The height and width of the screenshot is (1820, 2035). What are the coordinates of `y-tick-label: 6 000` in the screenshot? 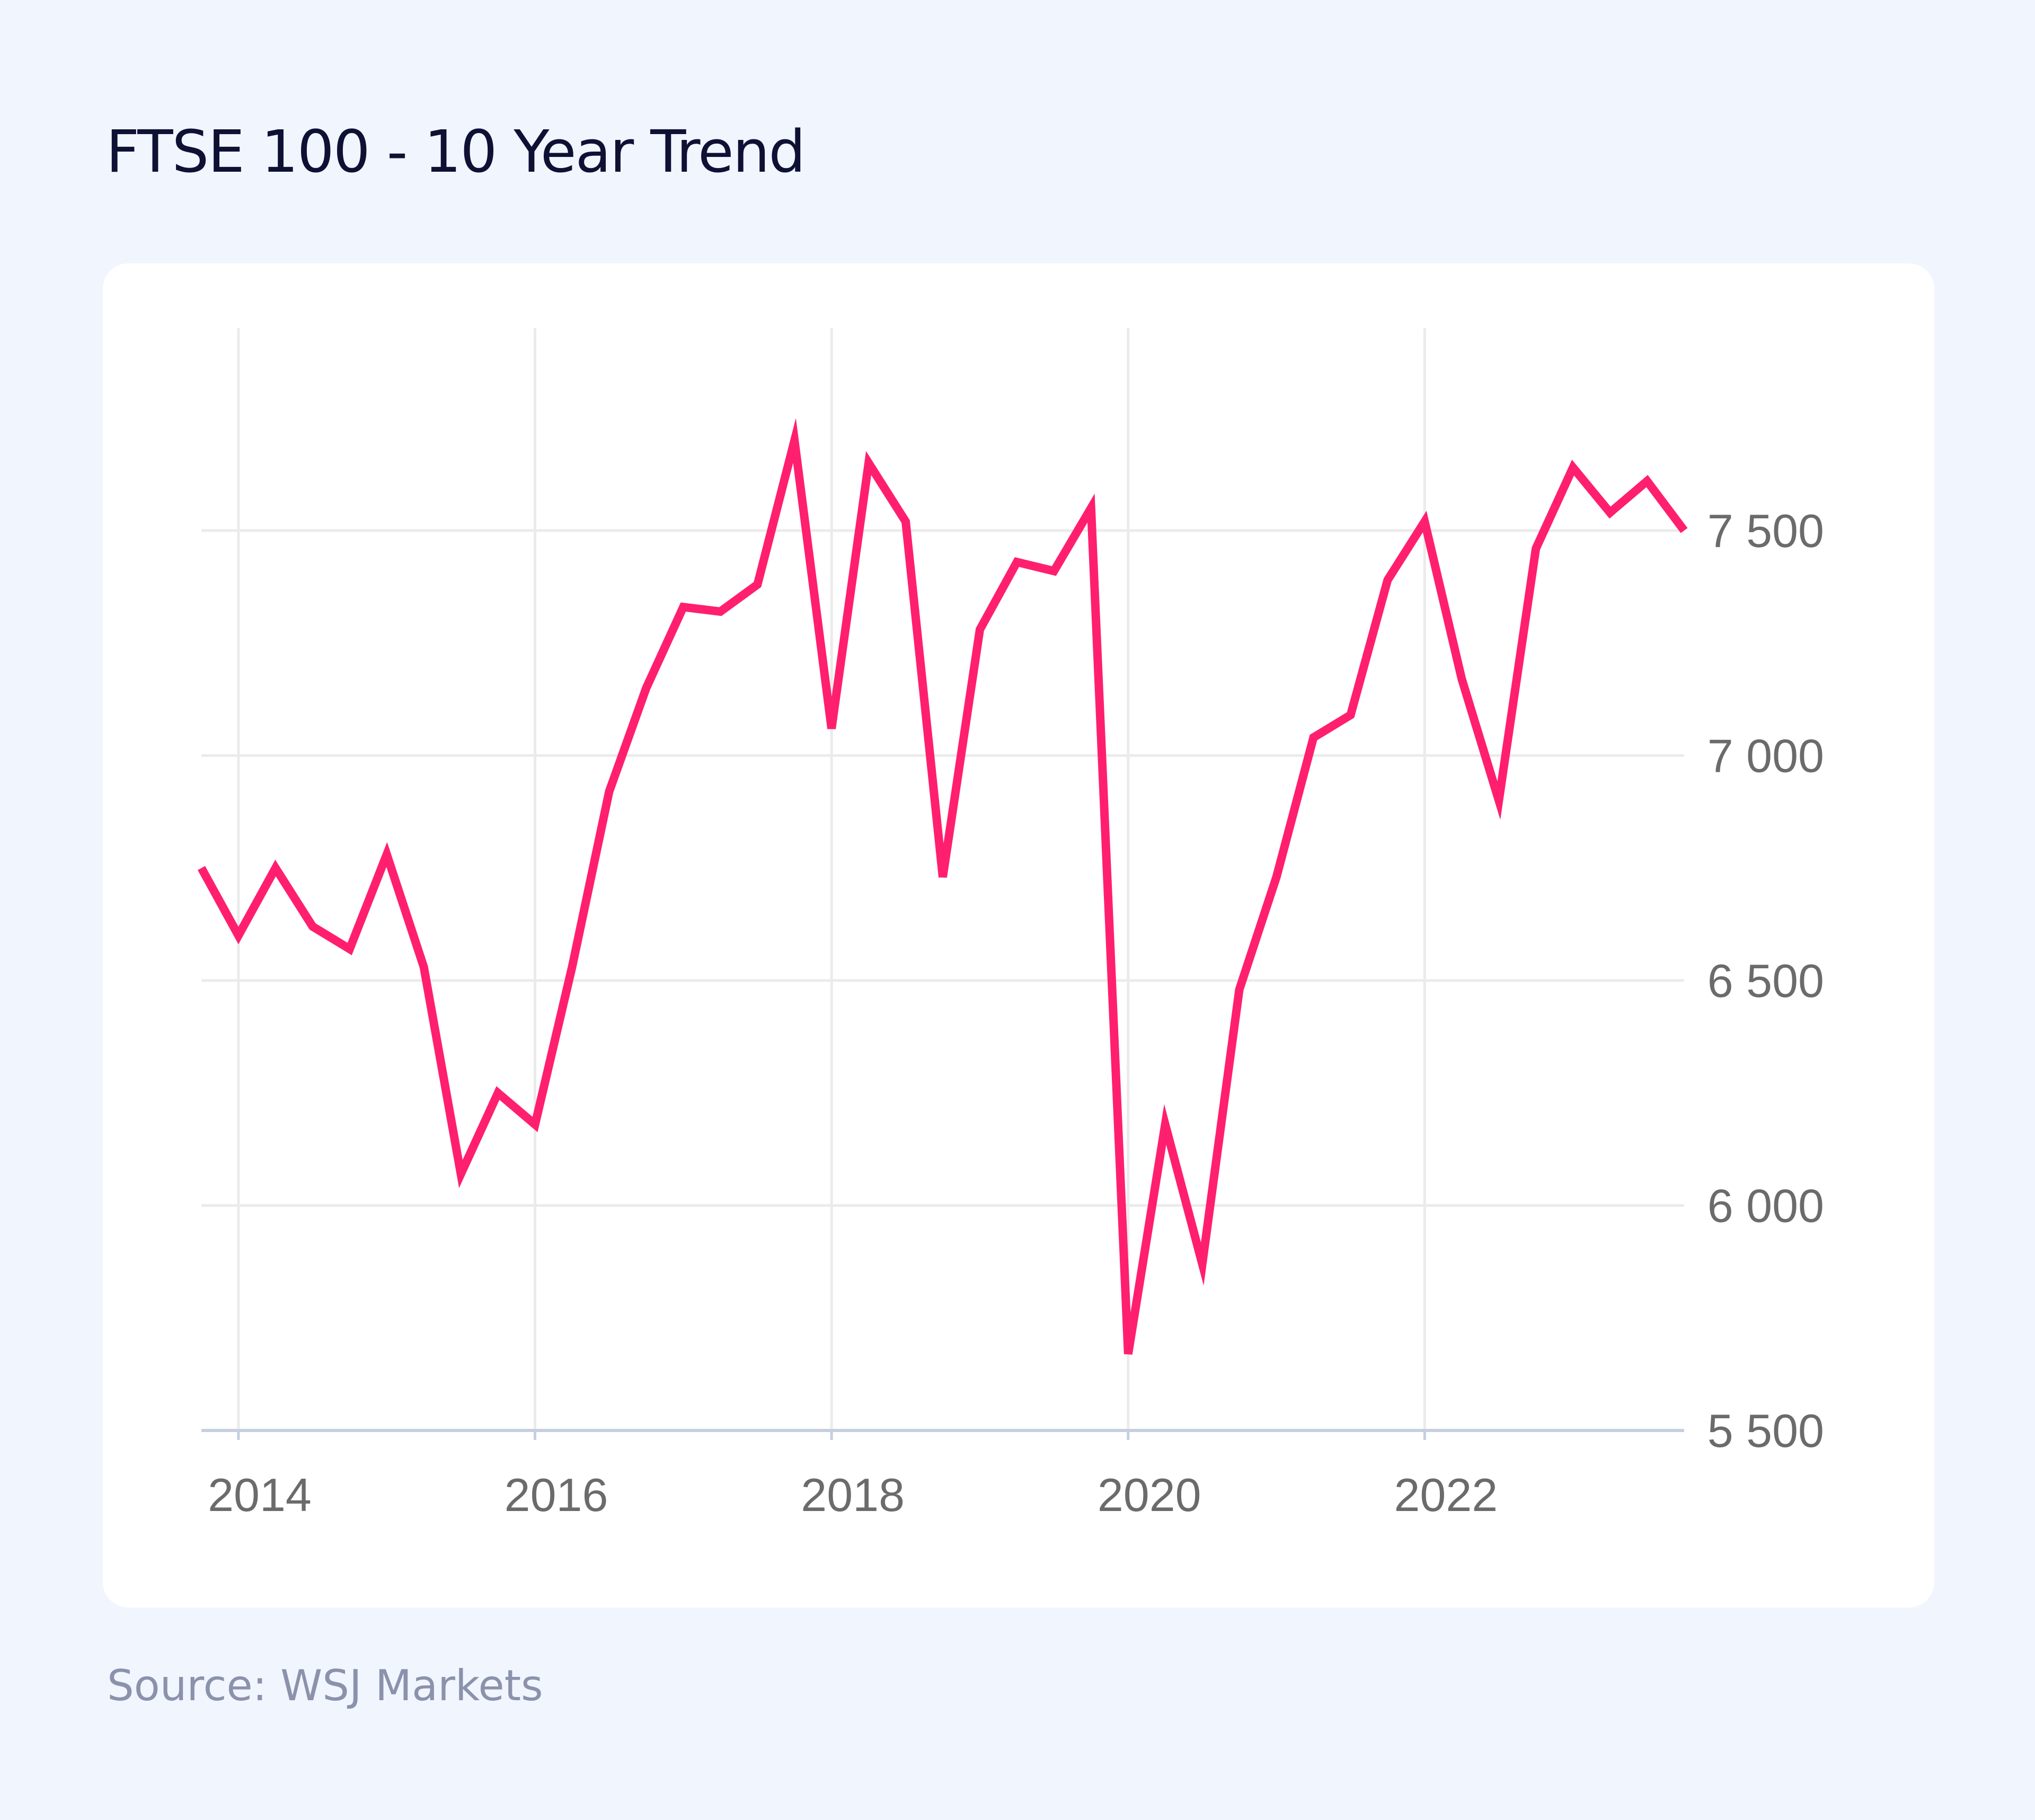 It's located at (1765, 1206).